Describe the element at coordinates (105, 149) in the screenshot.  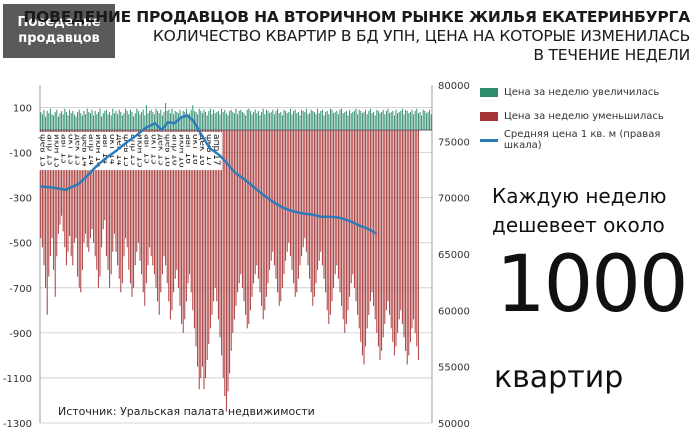
I see `x-tick-label: авг 14` at that location.